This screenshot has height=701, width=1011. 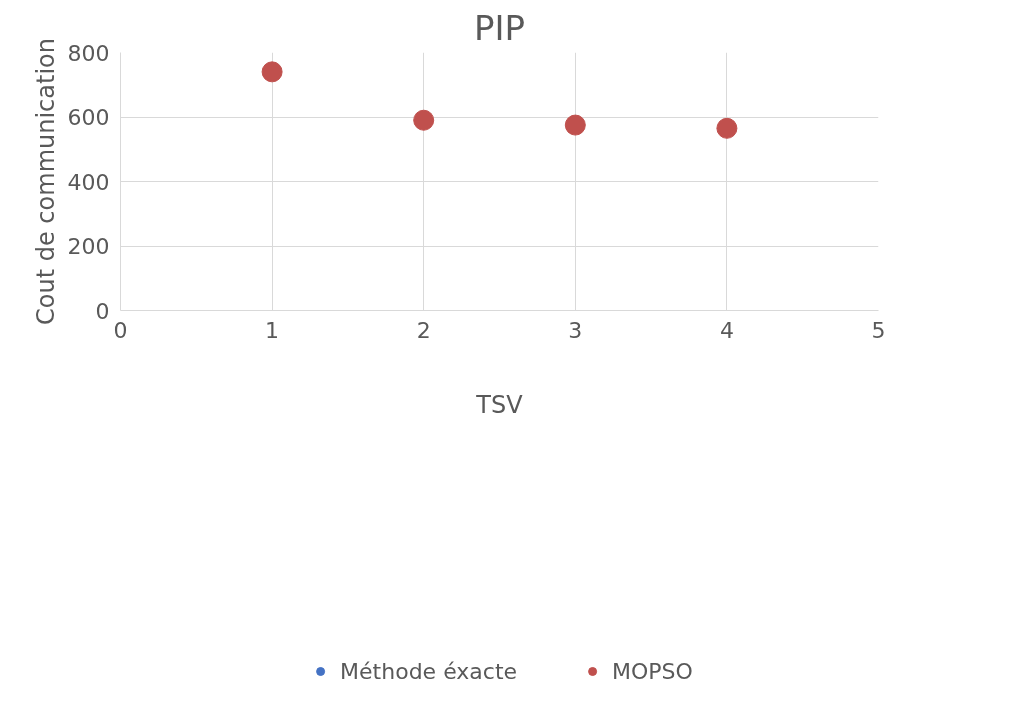 I want to click on x-tick-label: 0, so click(x=120, y=330).